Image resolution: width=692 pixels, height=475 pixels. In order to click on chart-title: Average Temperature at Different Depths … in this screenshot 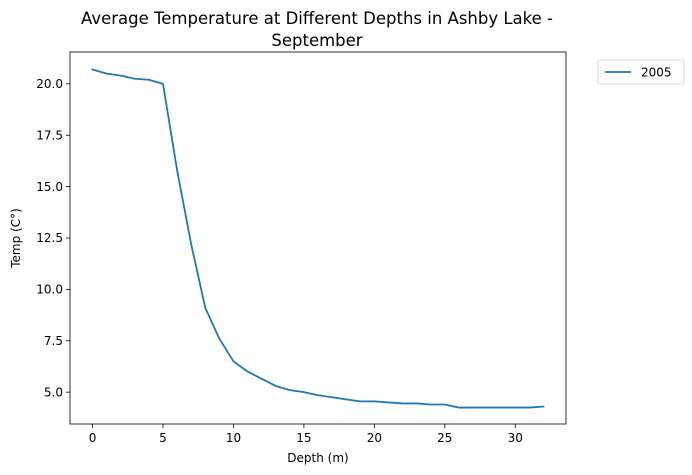, I will do `click(317, 29)`.